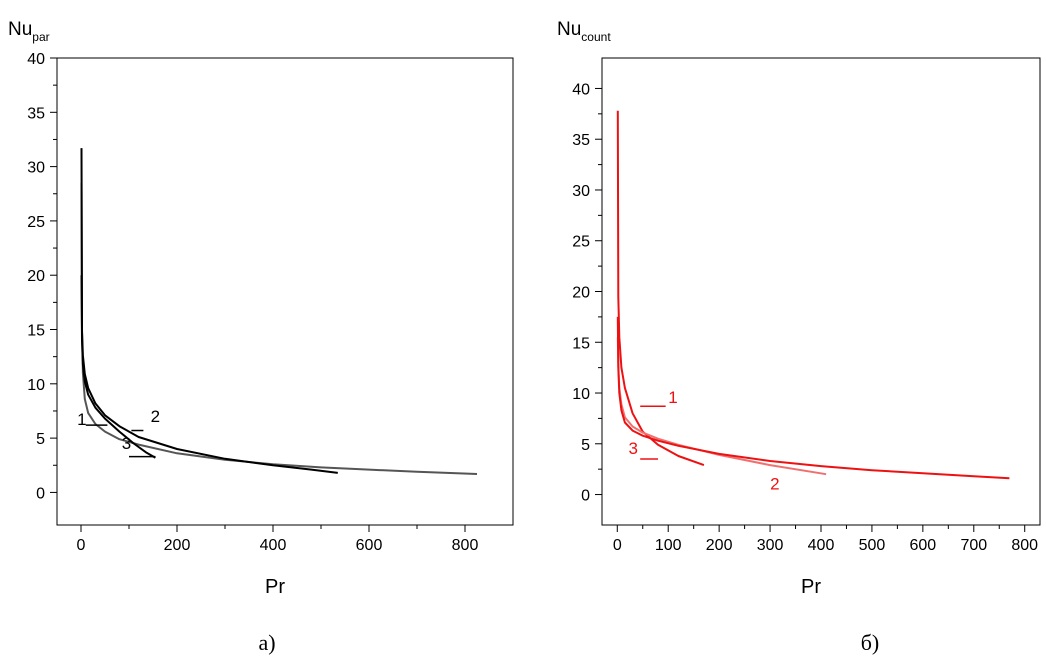 Image resolution: width=1046 pixels, height=666 pixels. I want to click on x-tick-label: 300, so click(770, 545).